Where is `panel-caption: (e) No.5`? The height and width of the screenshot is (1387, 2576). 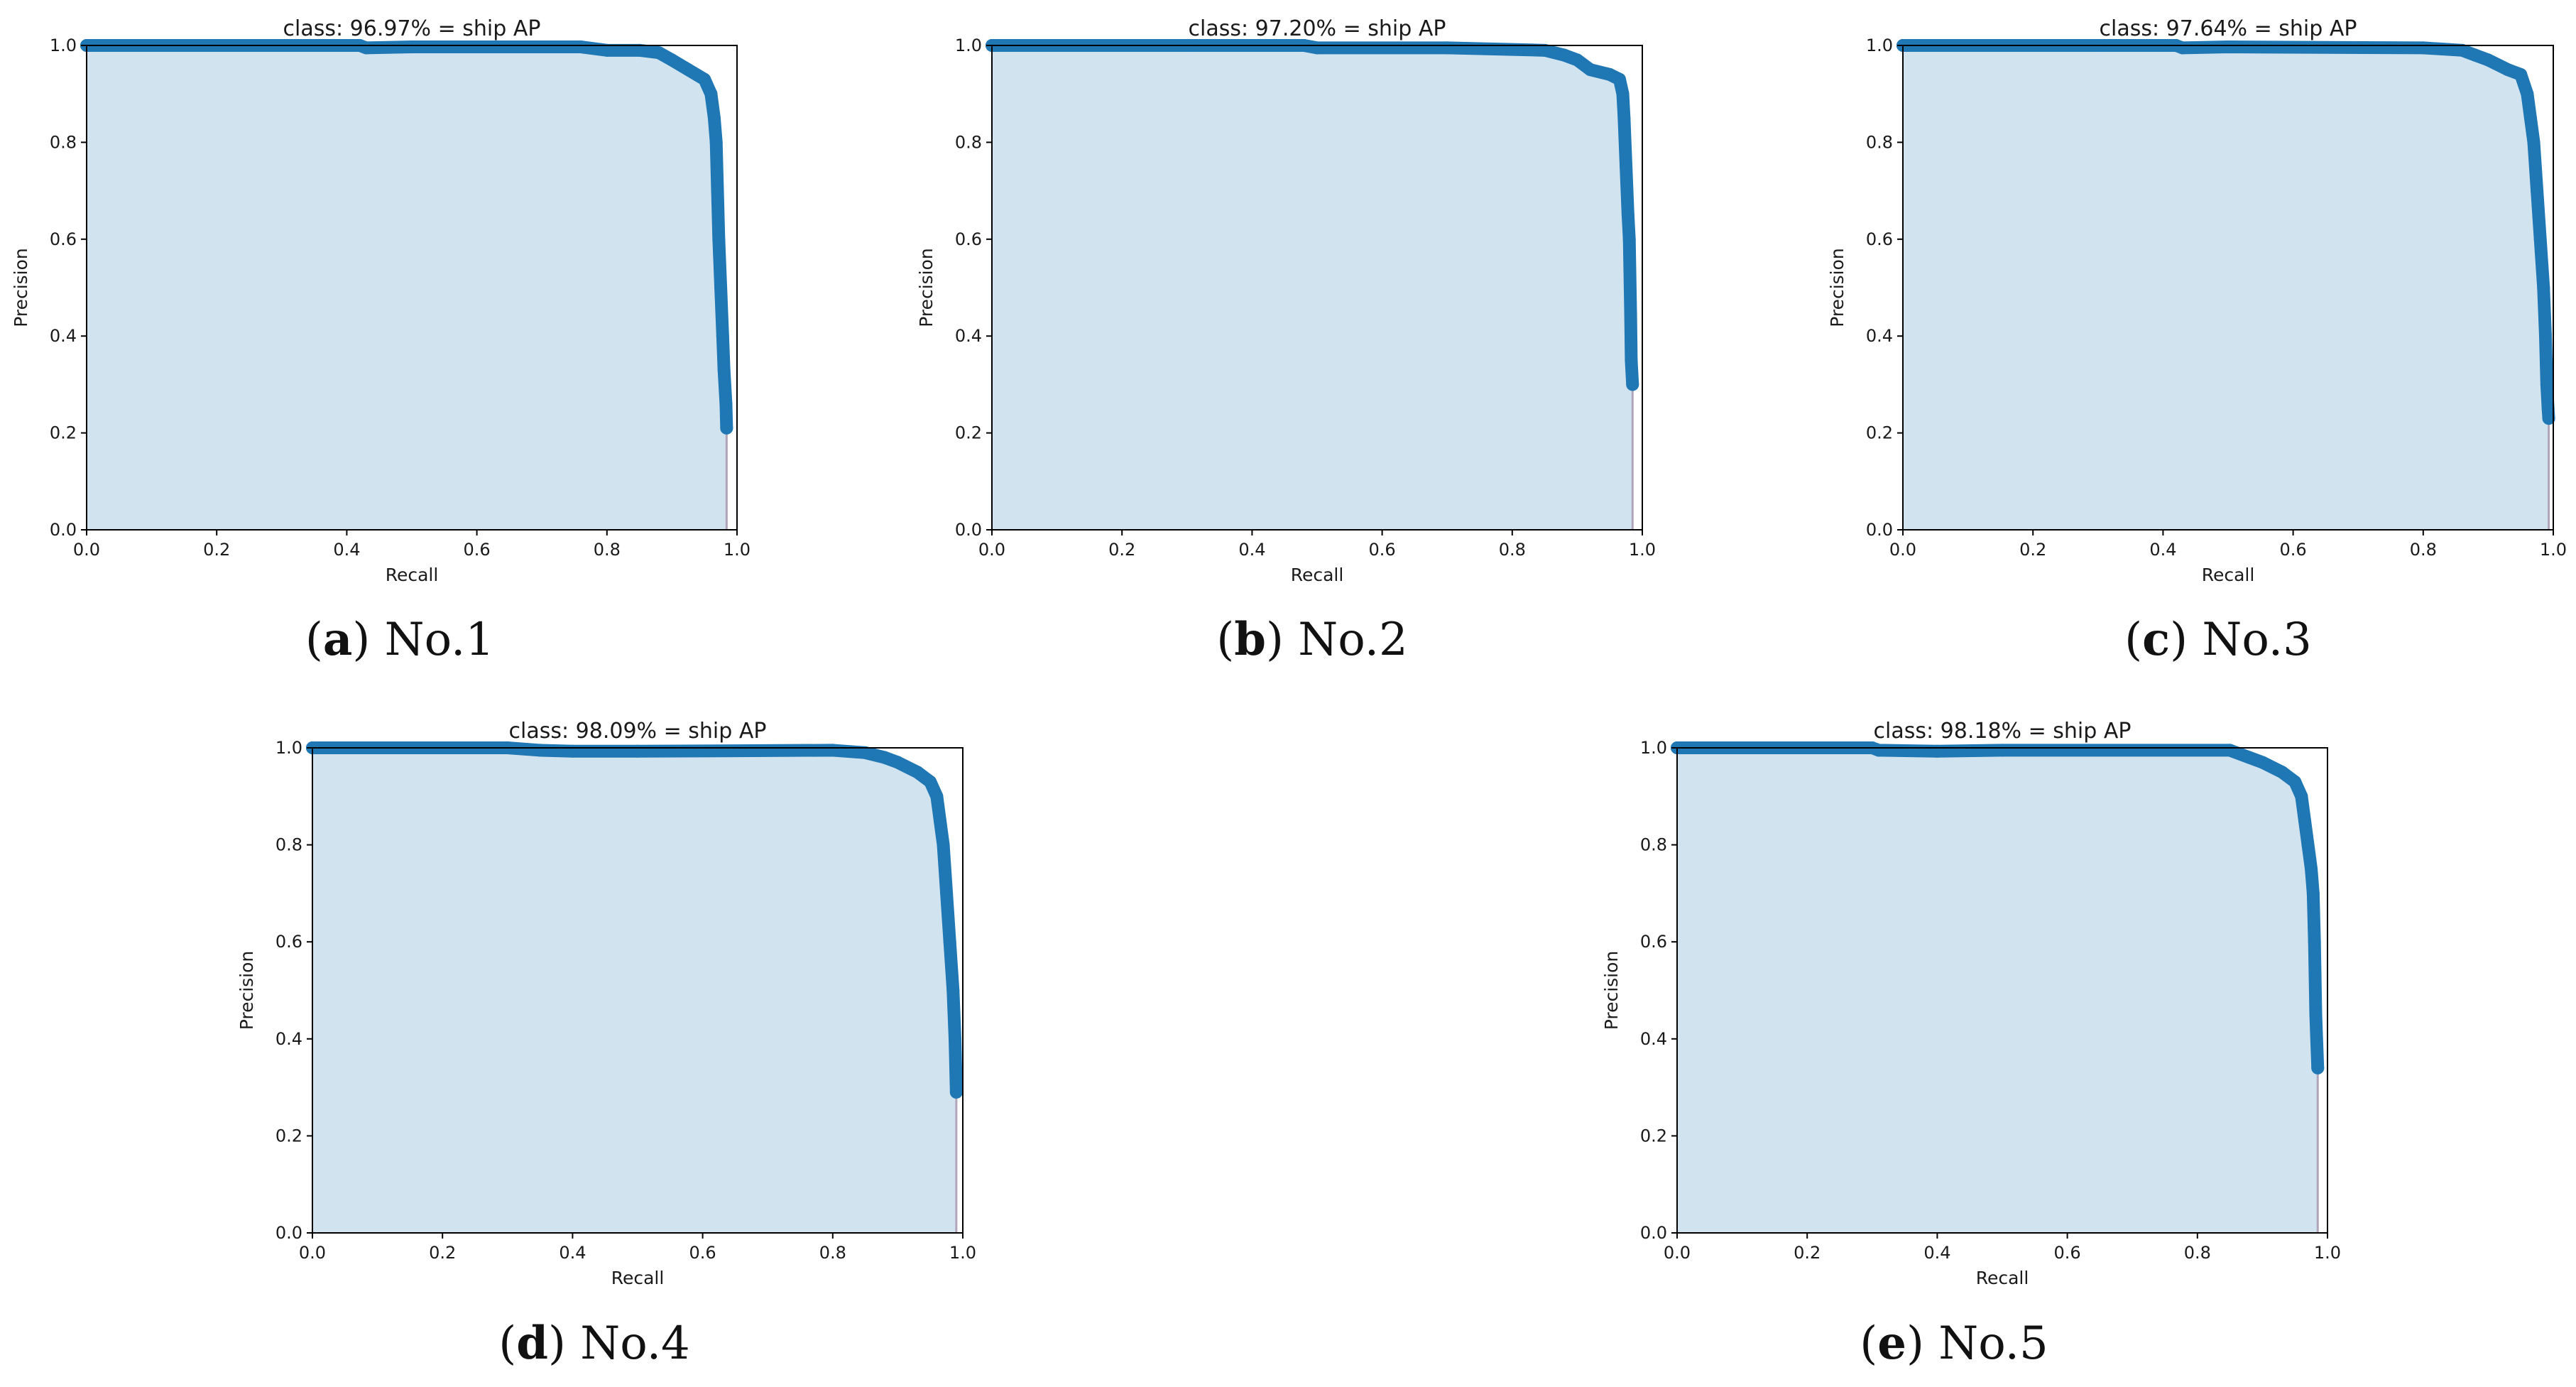
panel-caption: (e) No.5 is located at coordinates (1954, 1343).